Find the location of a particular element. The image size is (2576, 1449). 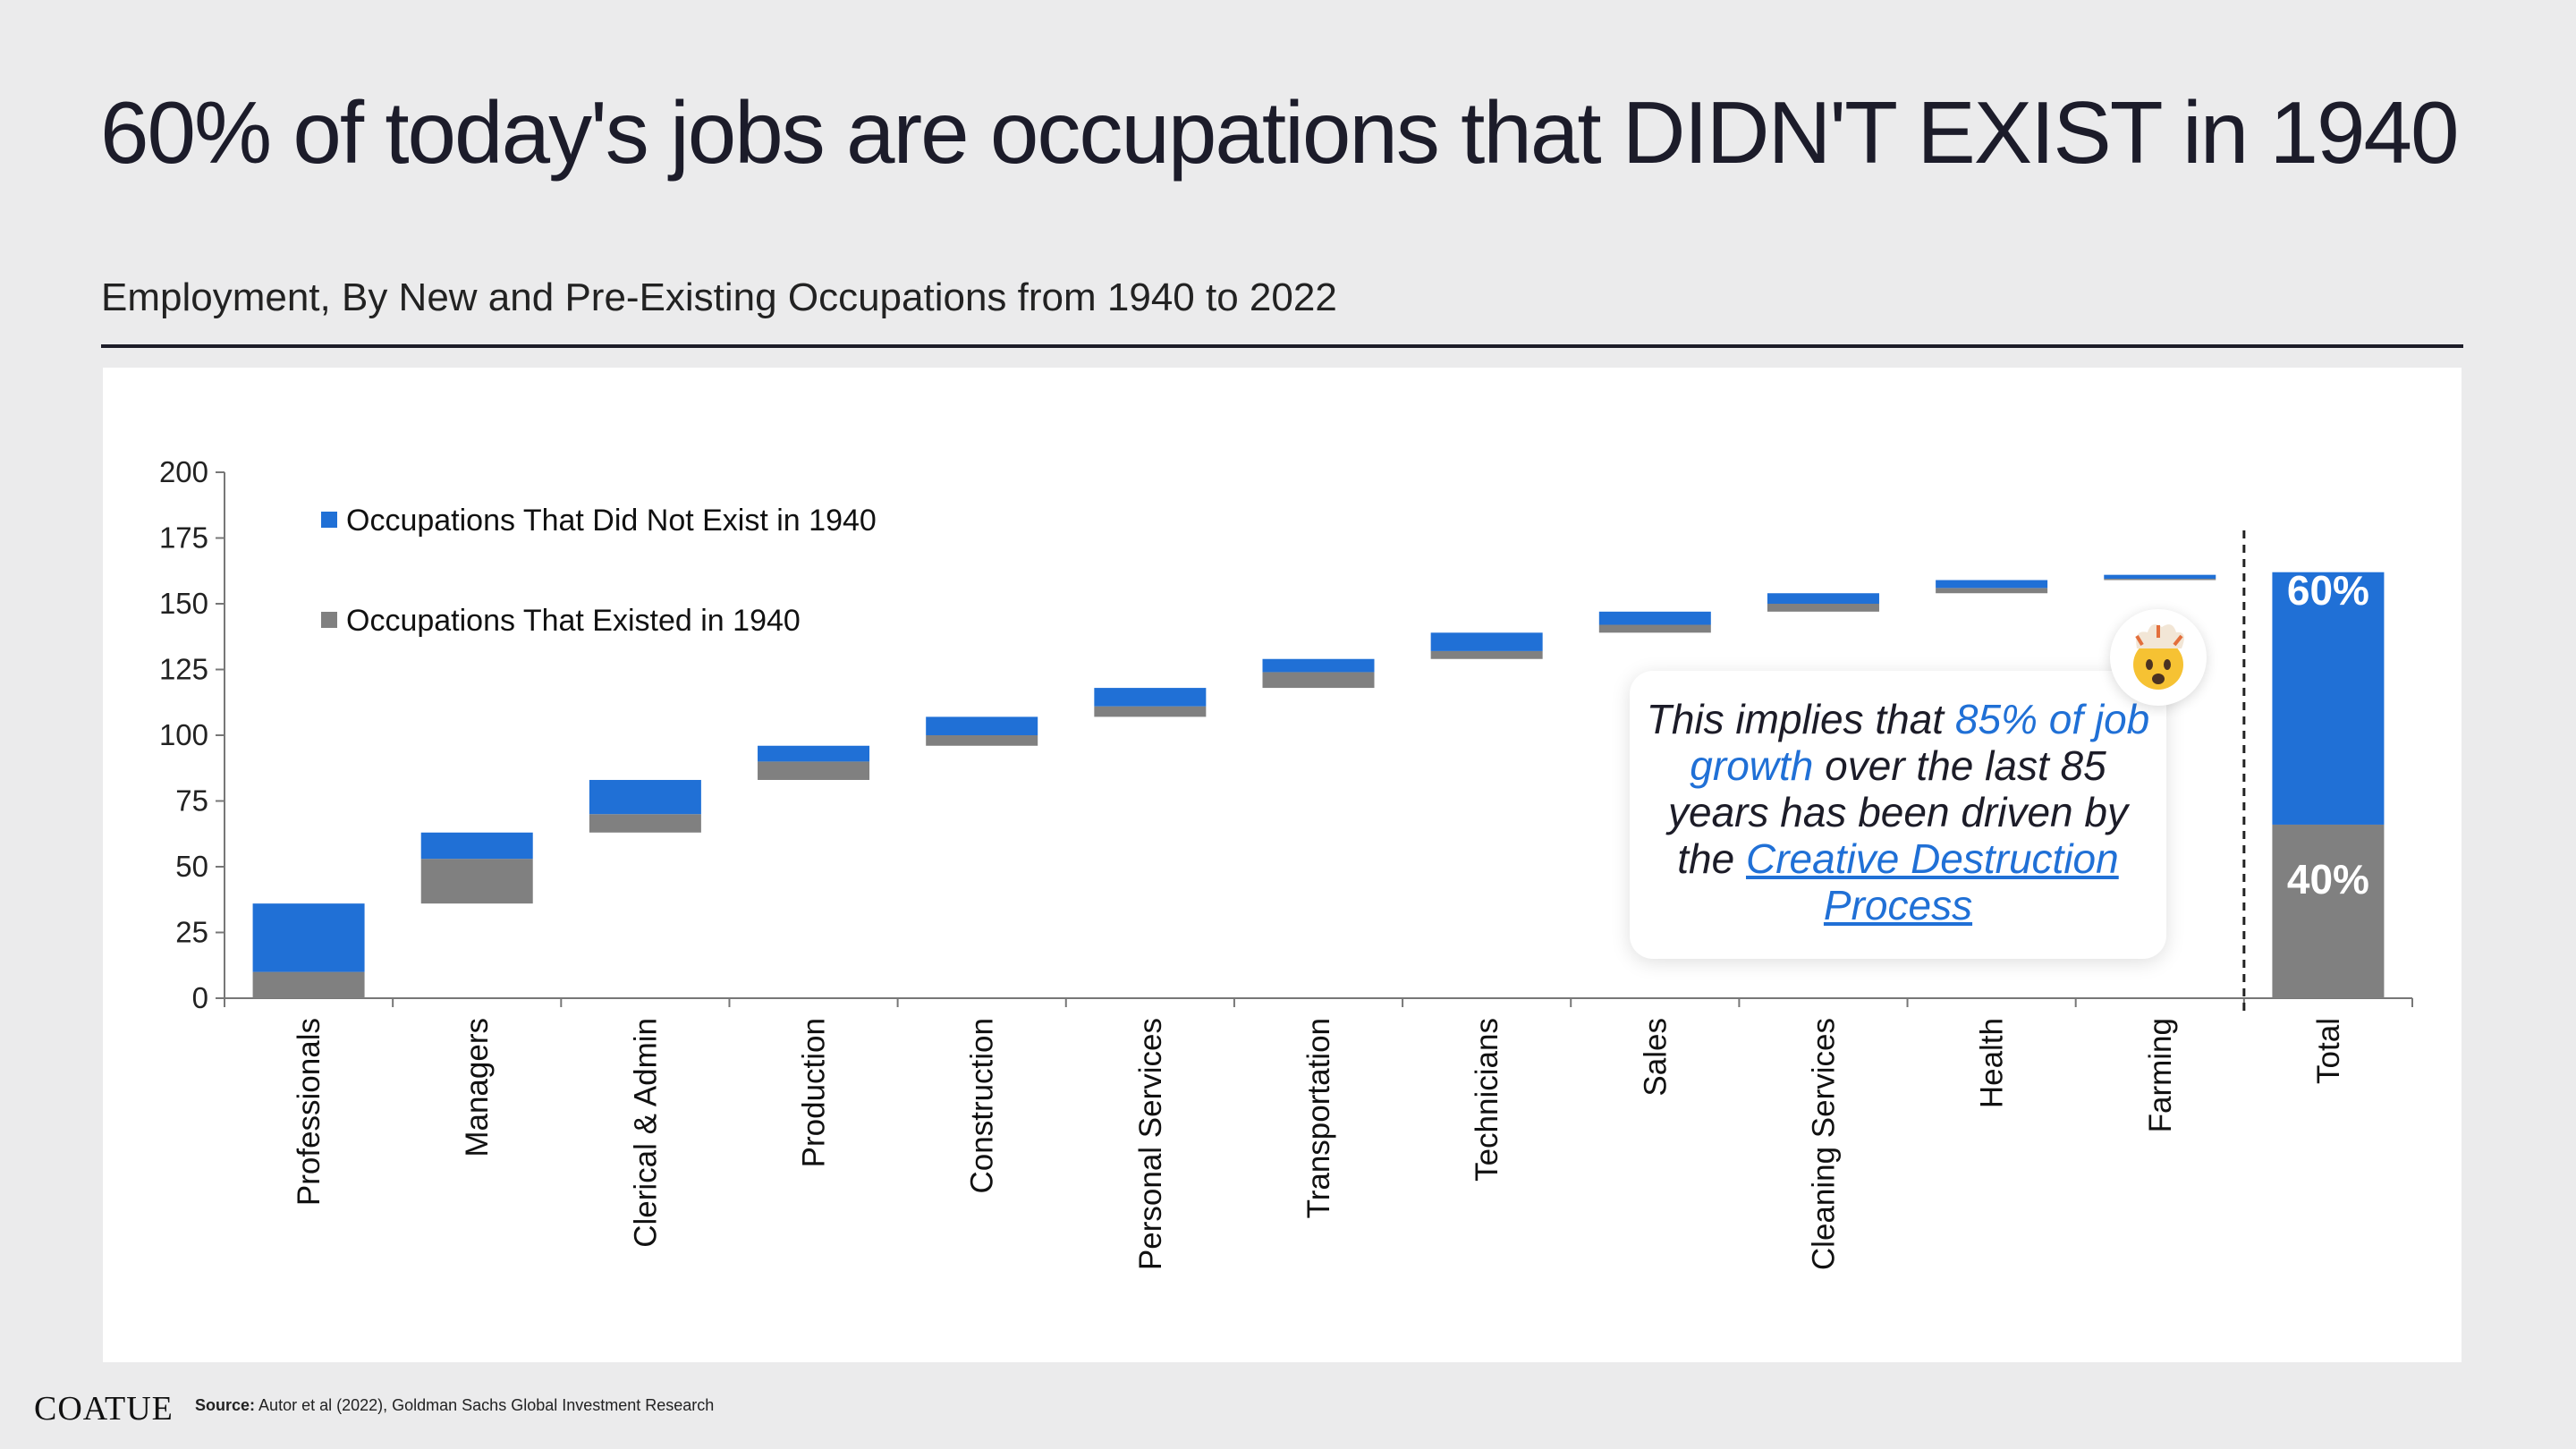

y-tick-label: 150 is located at coordinates (183, 603).